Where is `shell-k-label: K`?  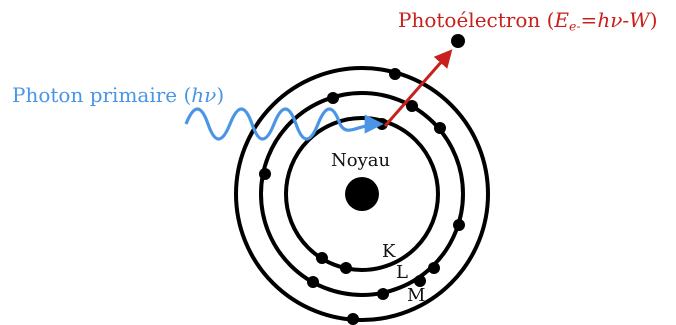
shell-k-label: K is located at coordinates (389, 251).